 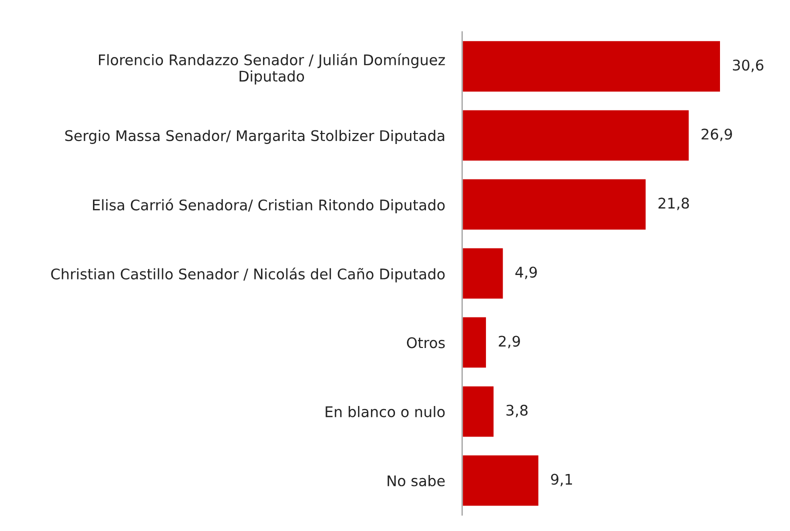 What do you see at coordinates (517, 411) in the screenshot?
I see `data-label: 3,8` at bounding box center [517, 411].